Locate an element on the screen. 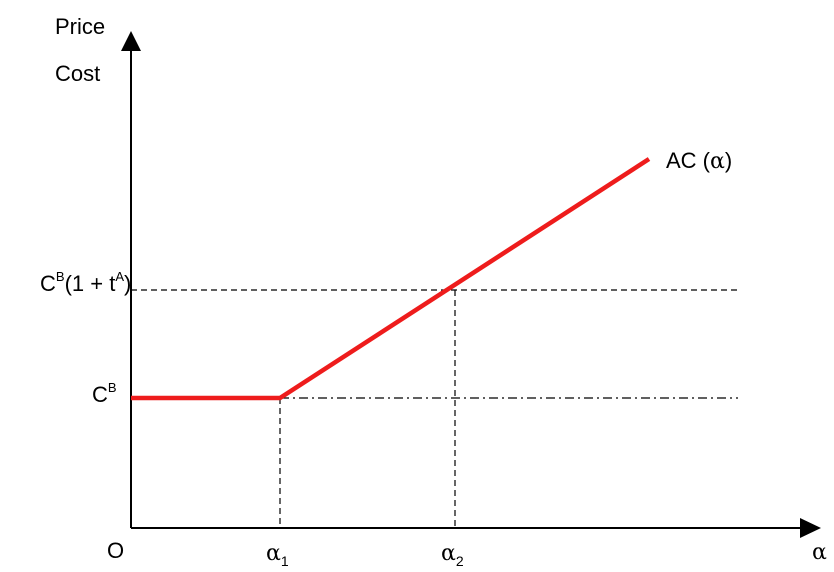  curve-label: AC (α) is located at coordinates (699, 161).